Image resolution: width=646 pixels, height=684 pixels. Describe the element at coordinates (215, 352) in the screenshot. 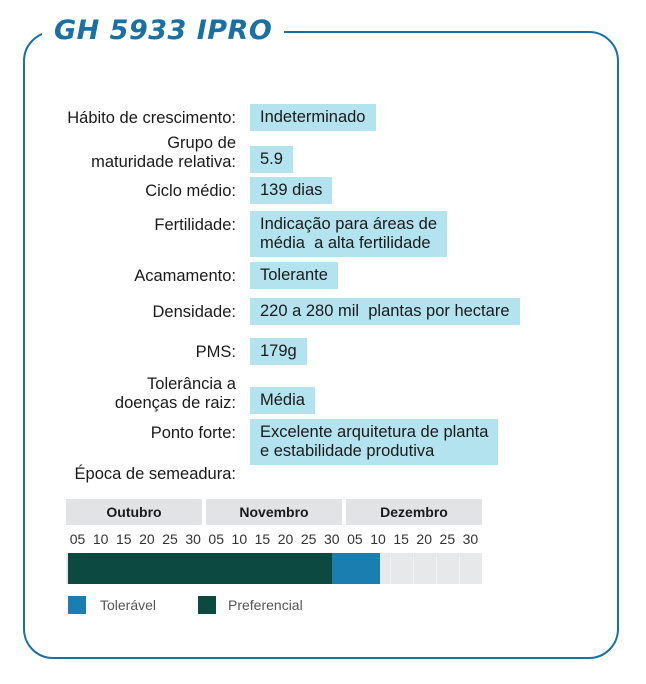

I see `spec-label: PMS:` at that location.